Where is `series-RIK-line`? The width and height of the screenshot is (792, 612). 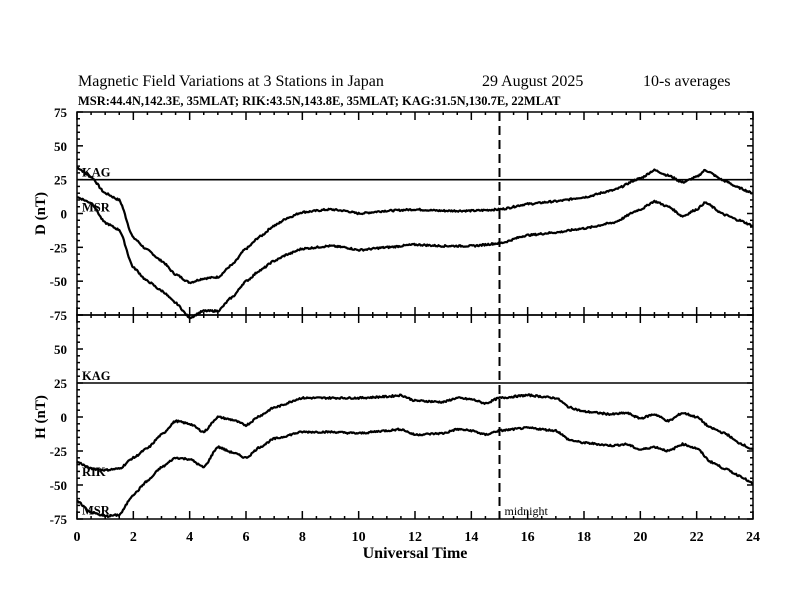 series-RIK-line is located at coordinates (415, 432).